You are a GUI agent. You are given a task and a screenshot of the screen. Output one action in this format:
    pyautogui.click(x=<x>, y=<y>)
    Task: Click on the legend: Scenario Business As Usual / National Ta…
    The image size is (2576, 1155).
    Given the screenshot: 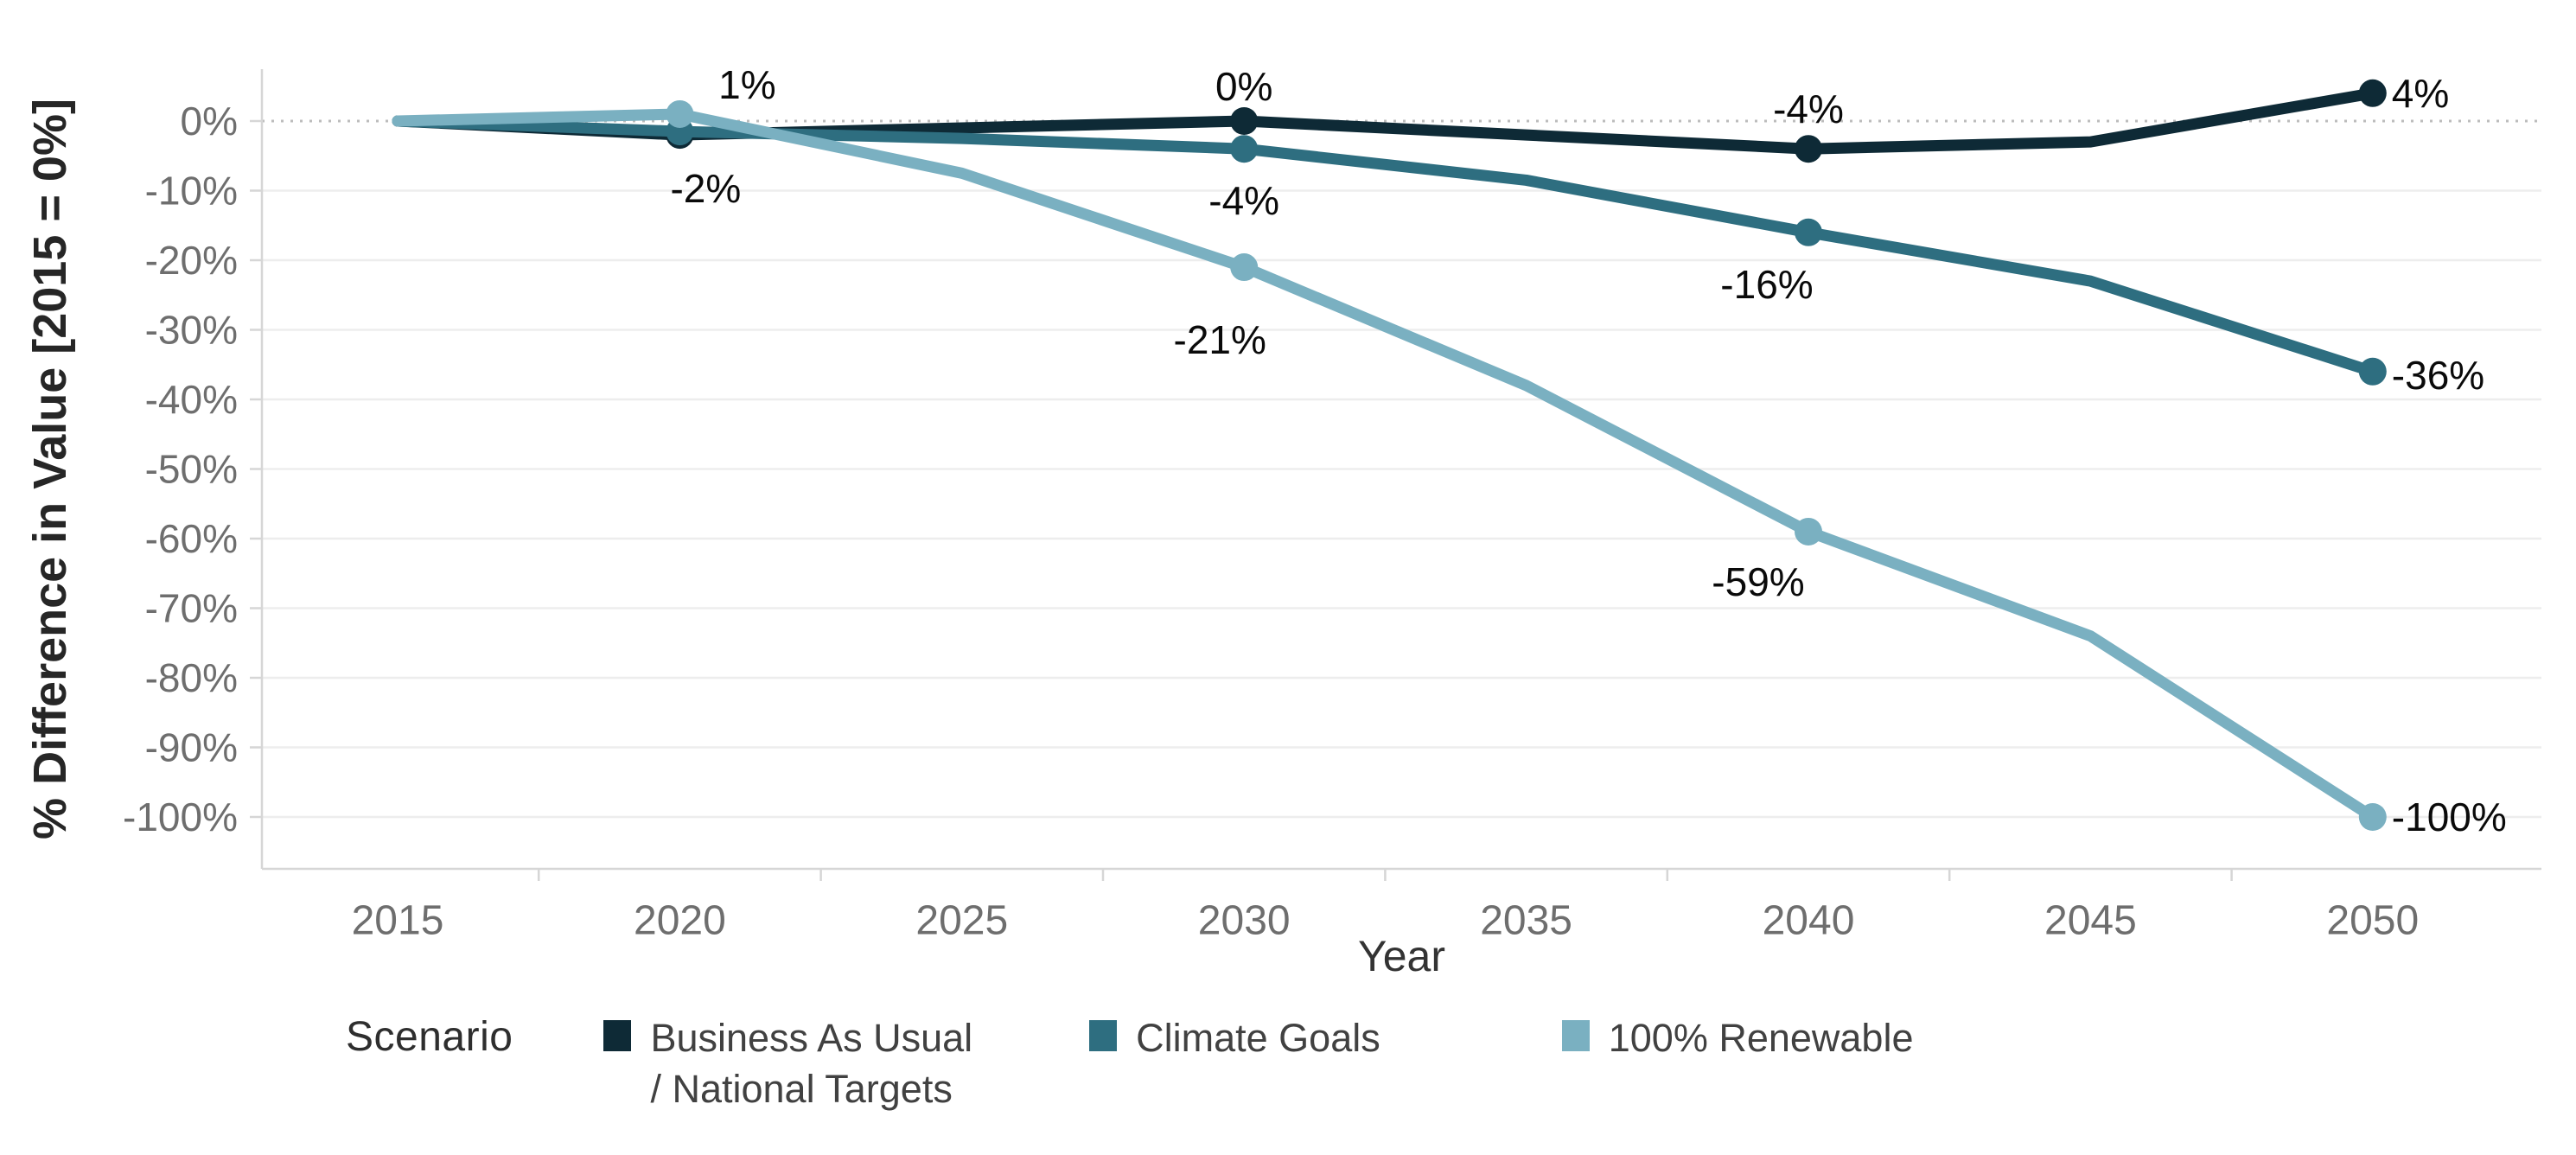 What is the action you would take?
    pyautogui.click(x=1129, y=1064)
    